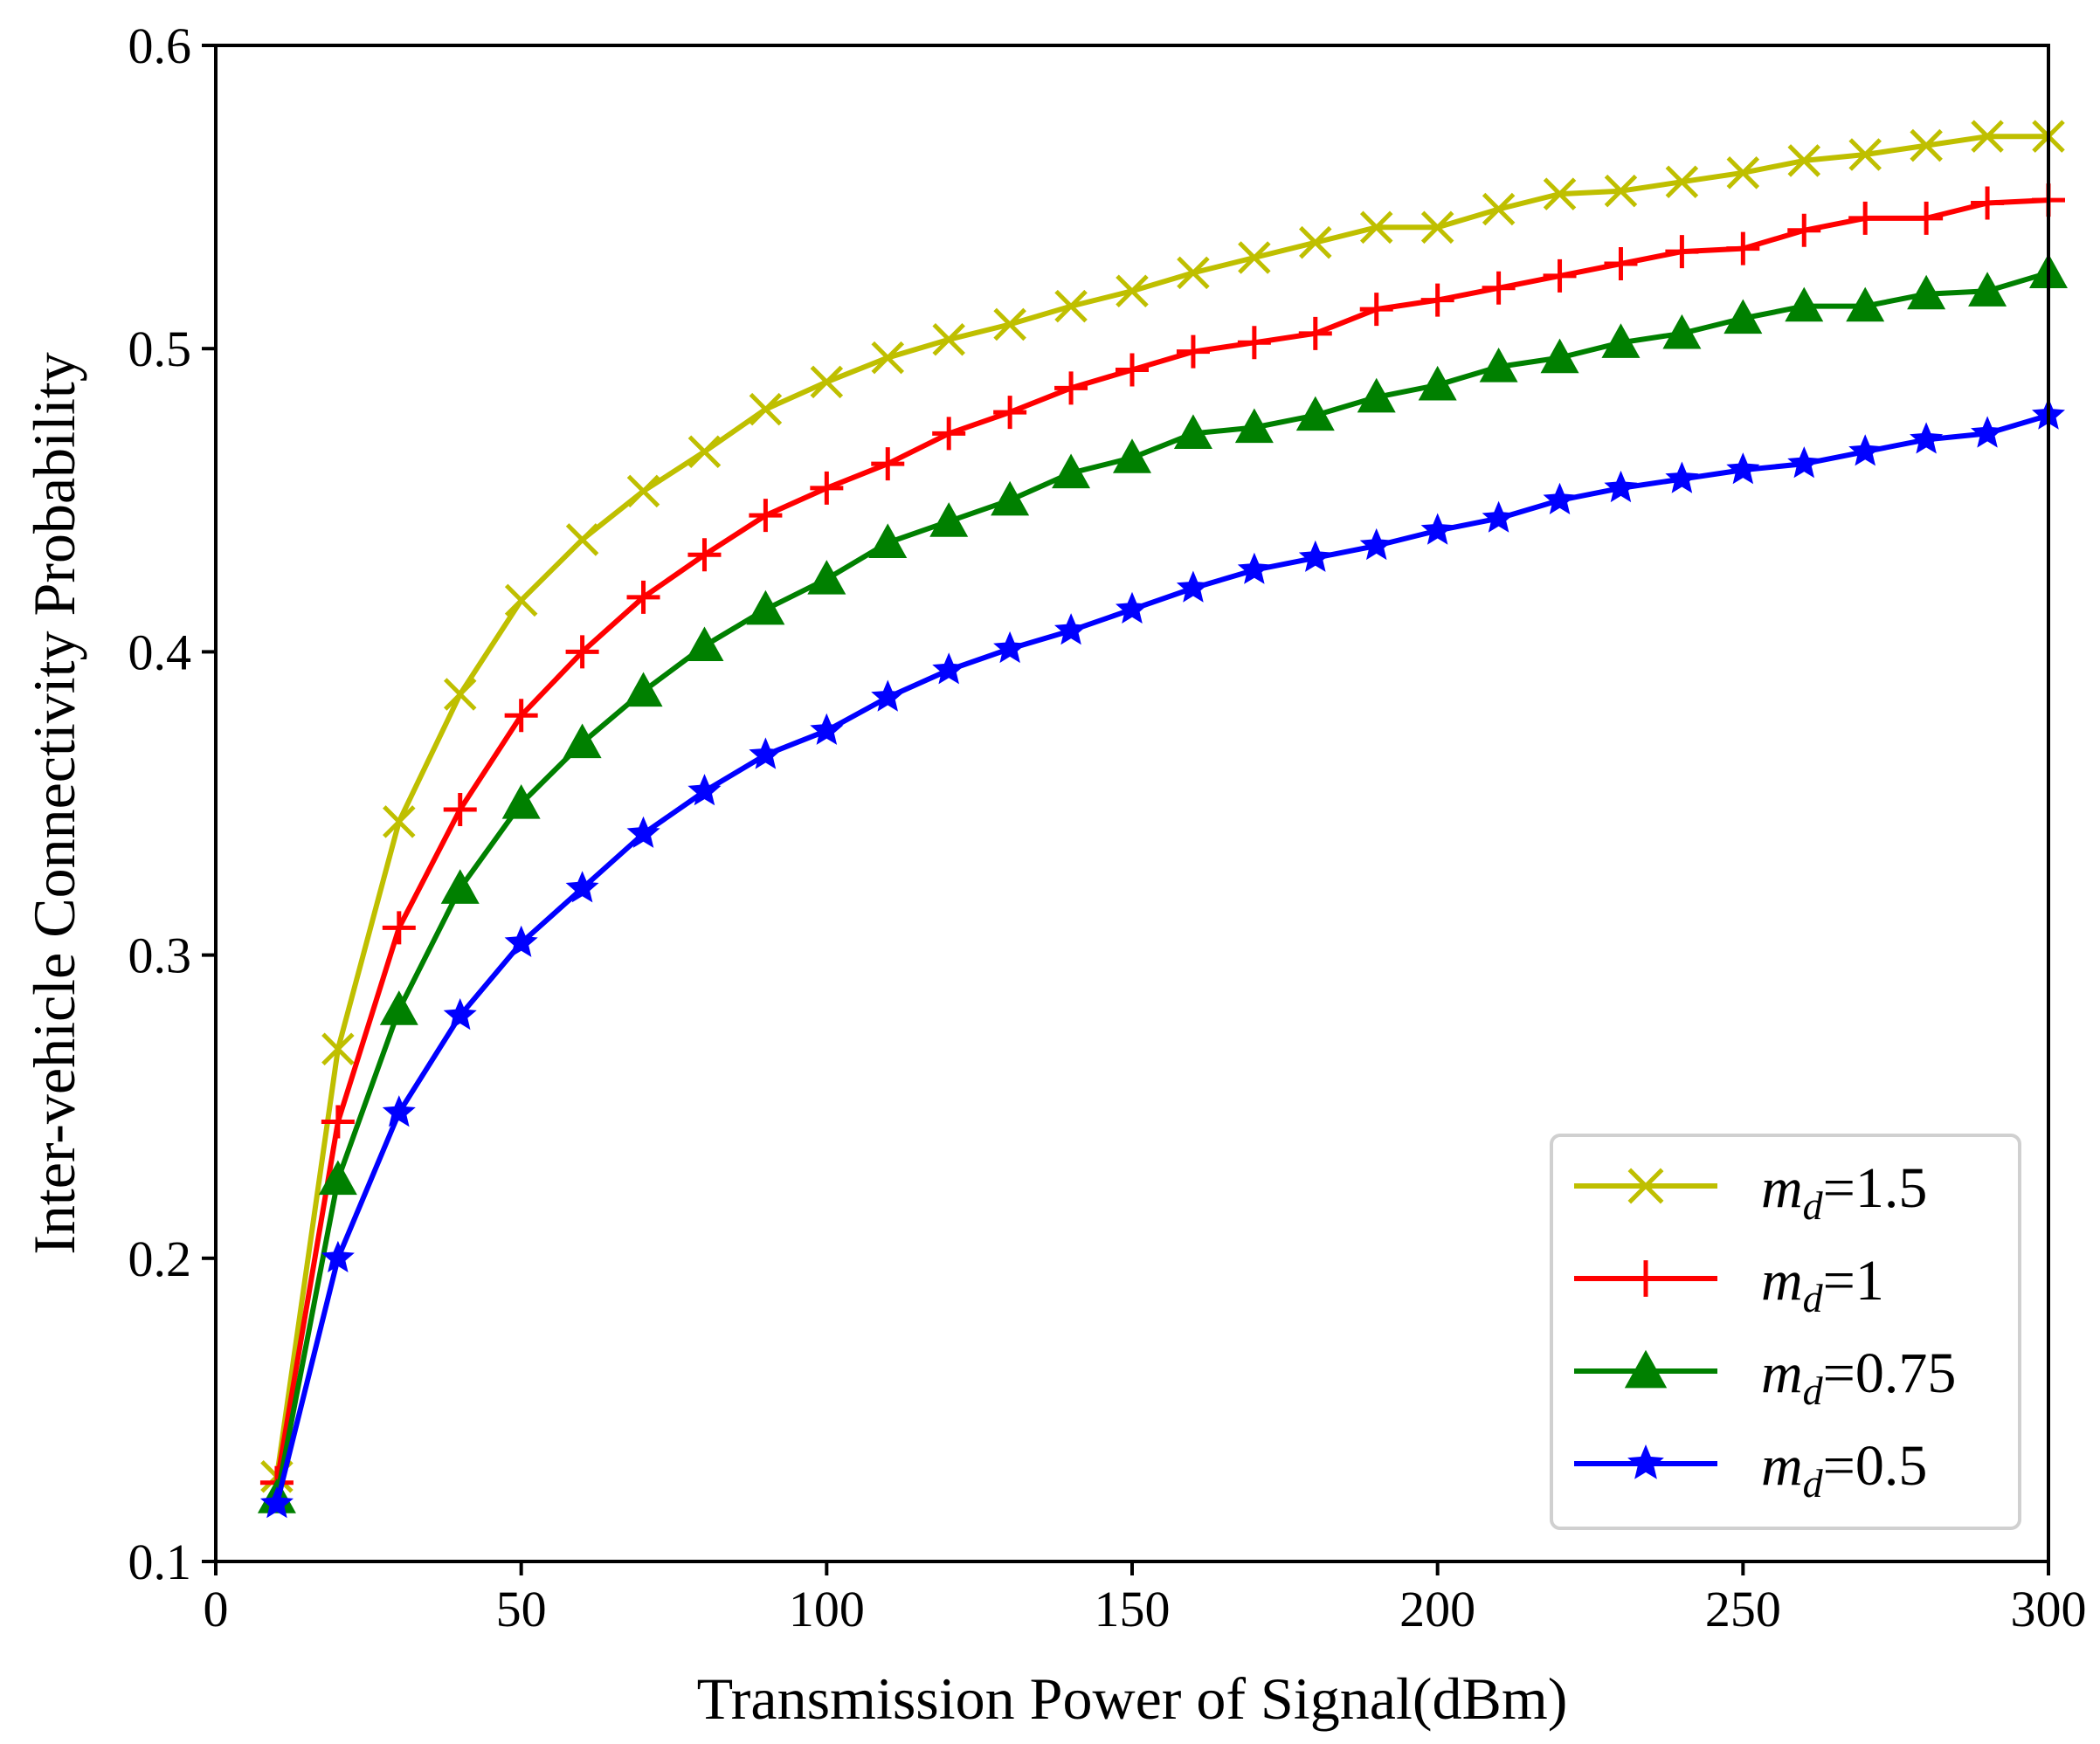 The image size is (2100, 1744). I want to click on legend-label: md=1, so click(1823, 1284).